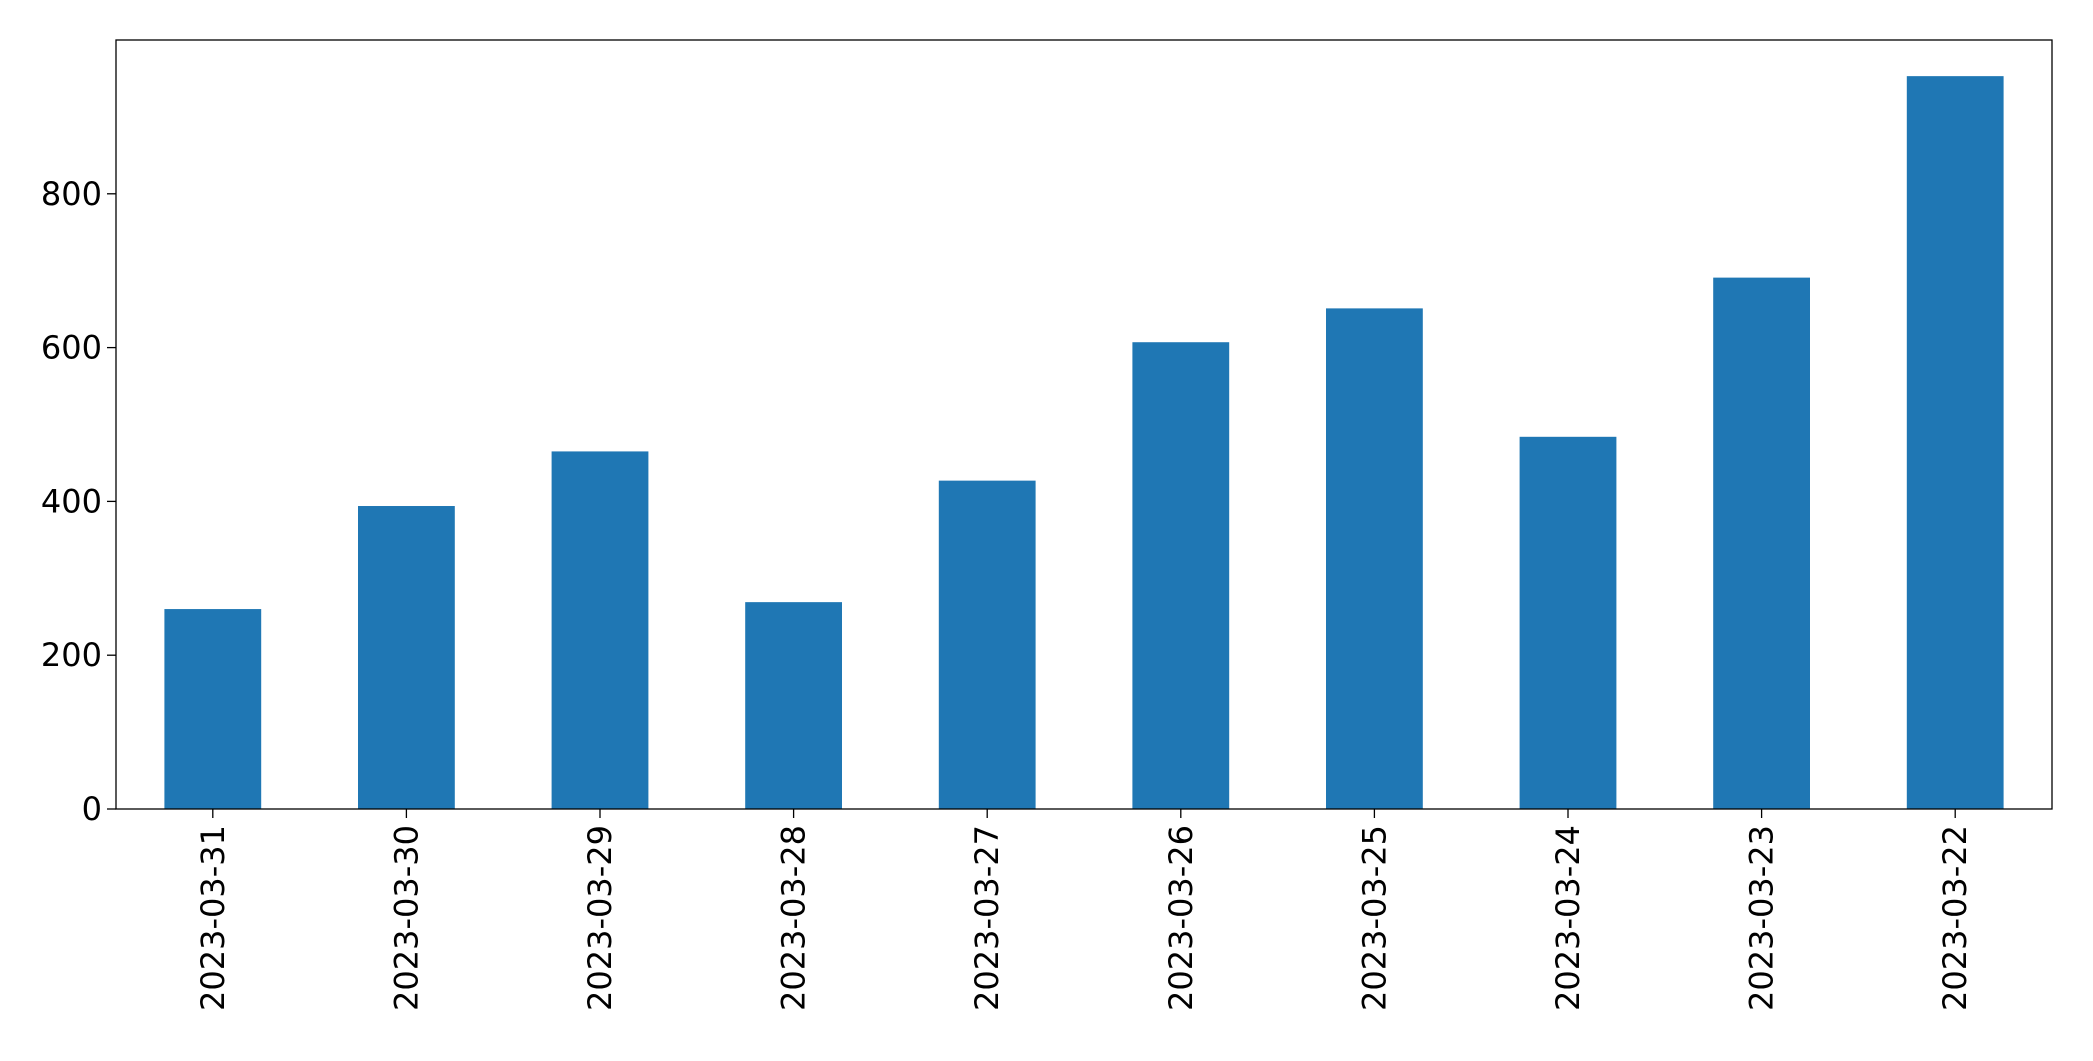 Image resolution: width=2093 pixels, height=1061 pixels. What do you see at coordinates (71, 348) in the screenshot?
I see `y-tick-label: 600` at bounding box center [71, 348].